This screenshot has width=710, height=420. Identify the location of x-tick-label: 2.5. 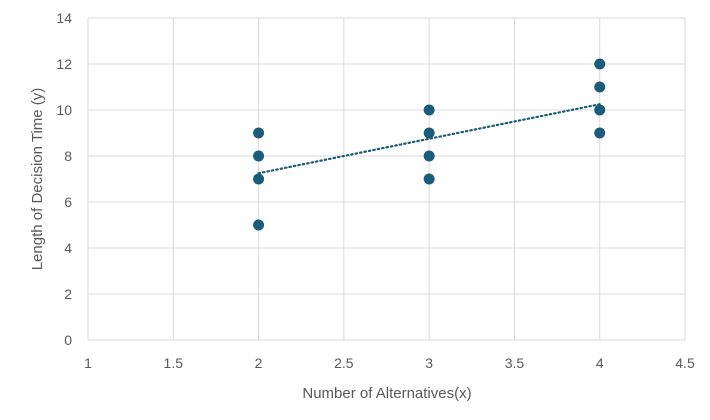
(344, 363).